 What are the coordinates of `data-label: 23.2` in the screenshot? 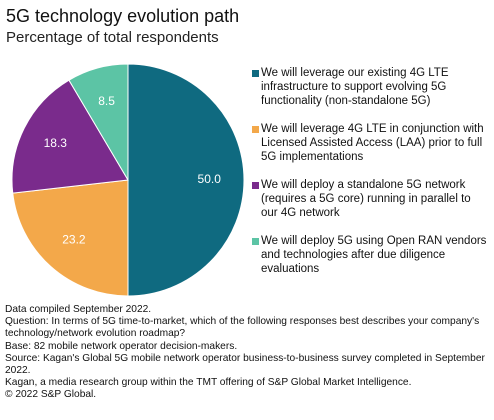 It's located at (74, 240).